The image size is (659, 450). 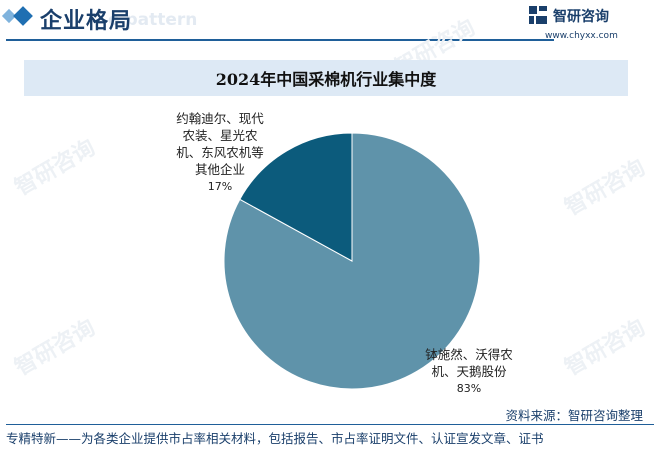 I want to click on brand: 智研咨询 www.chyxx.com, so click(x=584, y=24).